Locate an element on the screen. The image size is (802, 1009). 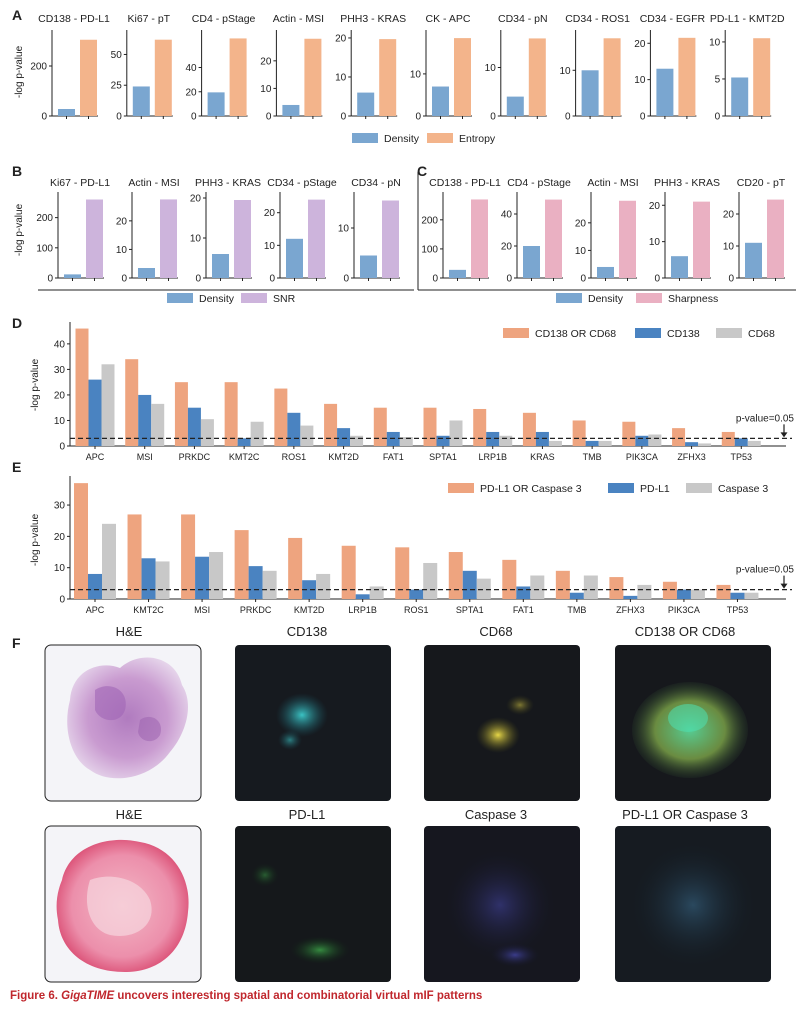
panel-label-b: B is located at coordinates (17, 171).